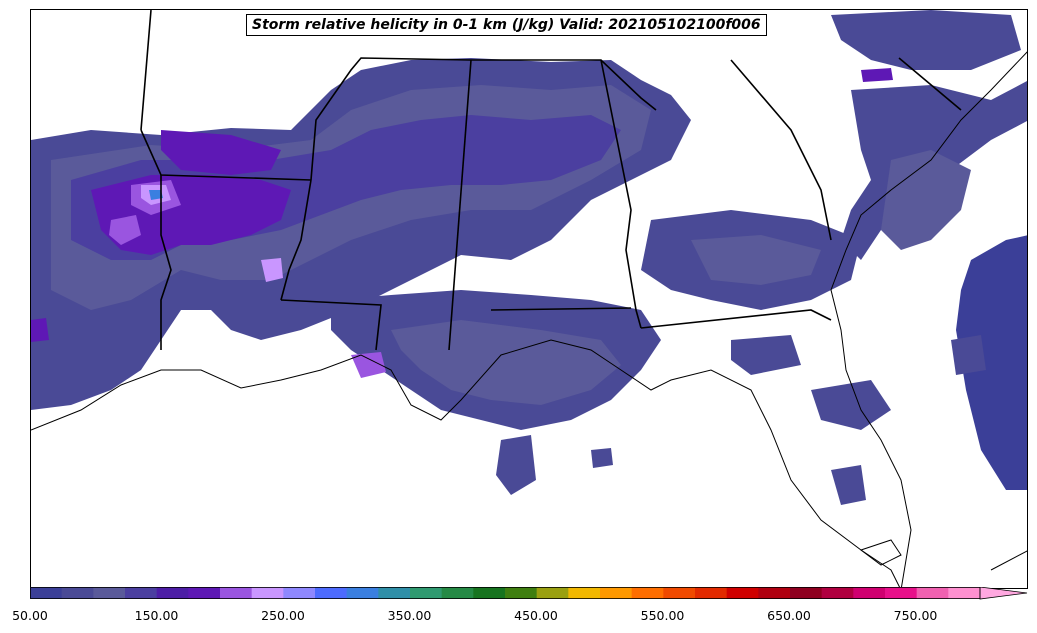 This screenshot has height=633, width=1037. What do you see at coordinates (789, 615) in the screenshot?
I see `colorbar-tick-label: 650.00` at bounding box center [789, 615].